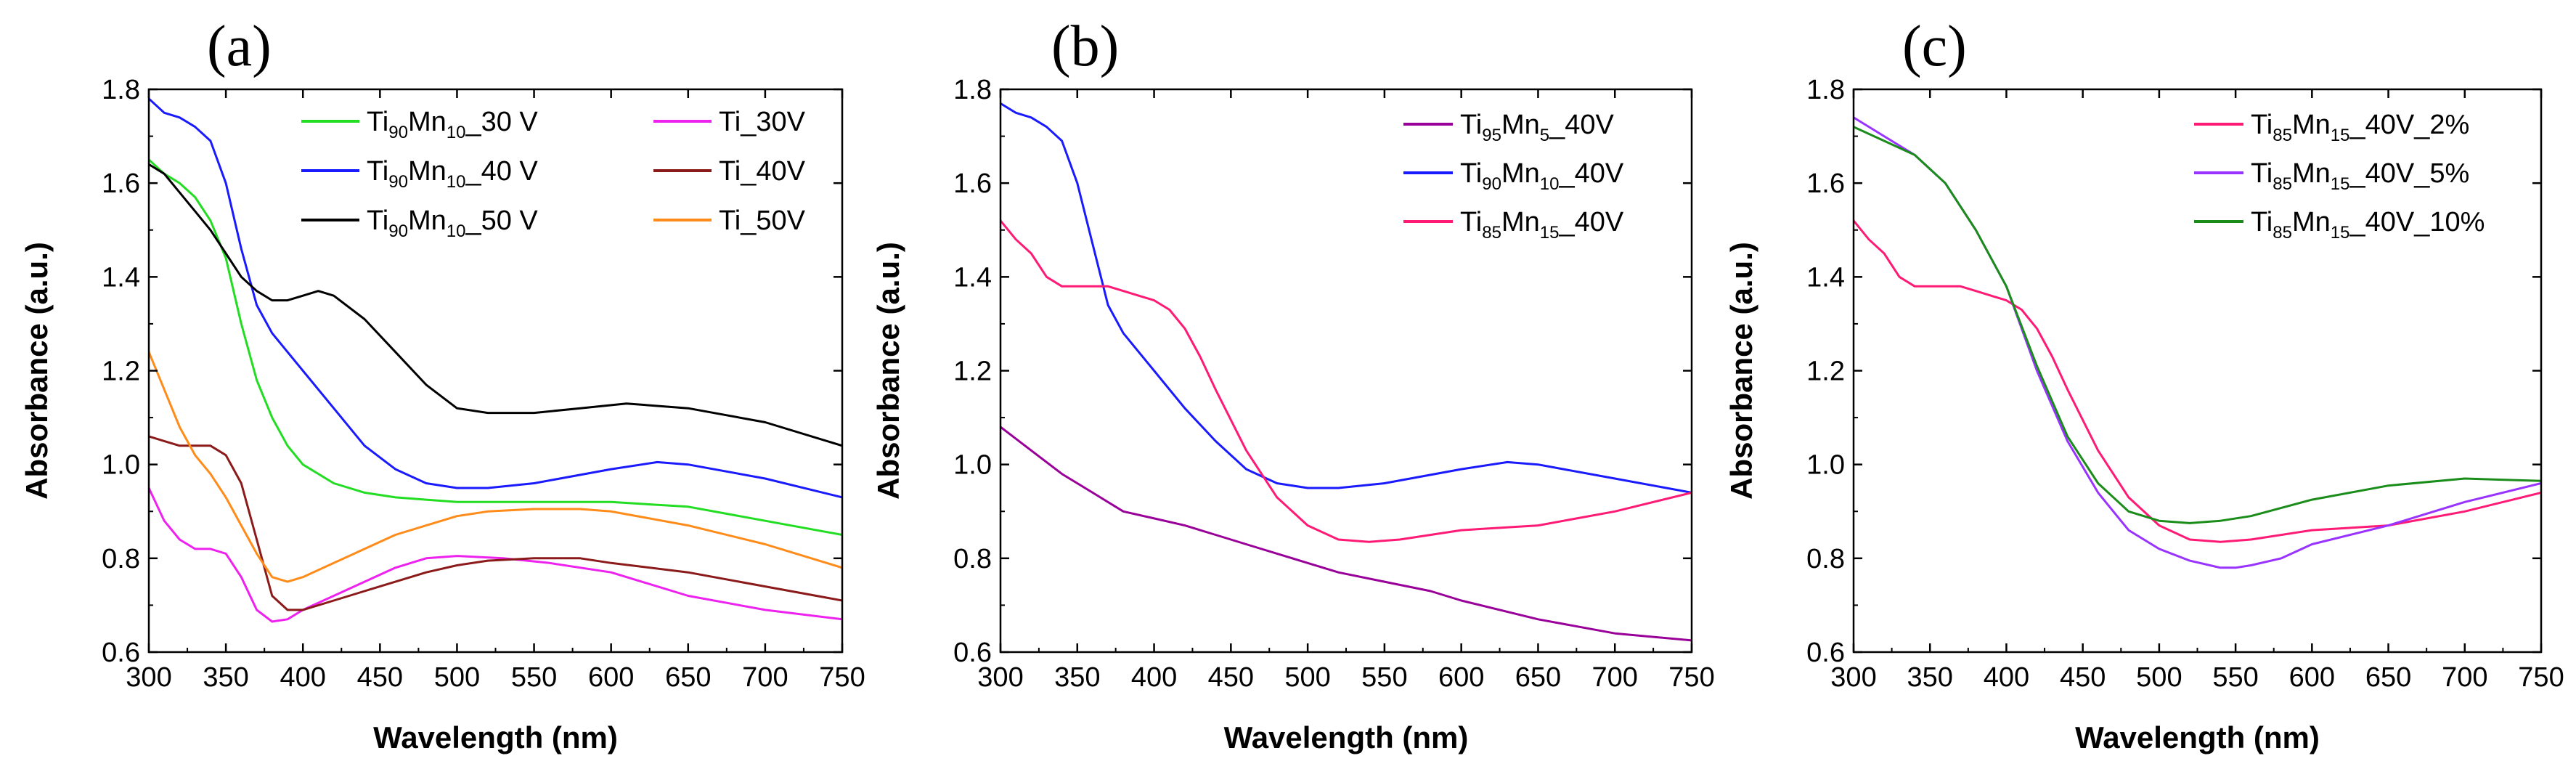 The height and width of the screenshot is (777, 2576). Describe the element at coordinates (1537, 127) in the screenshot. I see `legend-label: Ti95Mn5_40V` at that location.